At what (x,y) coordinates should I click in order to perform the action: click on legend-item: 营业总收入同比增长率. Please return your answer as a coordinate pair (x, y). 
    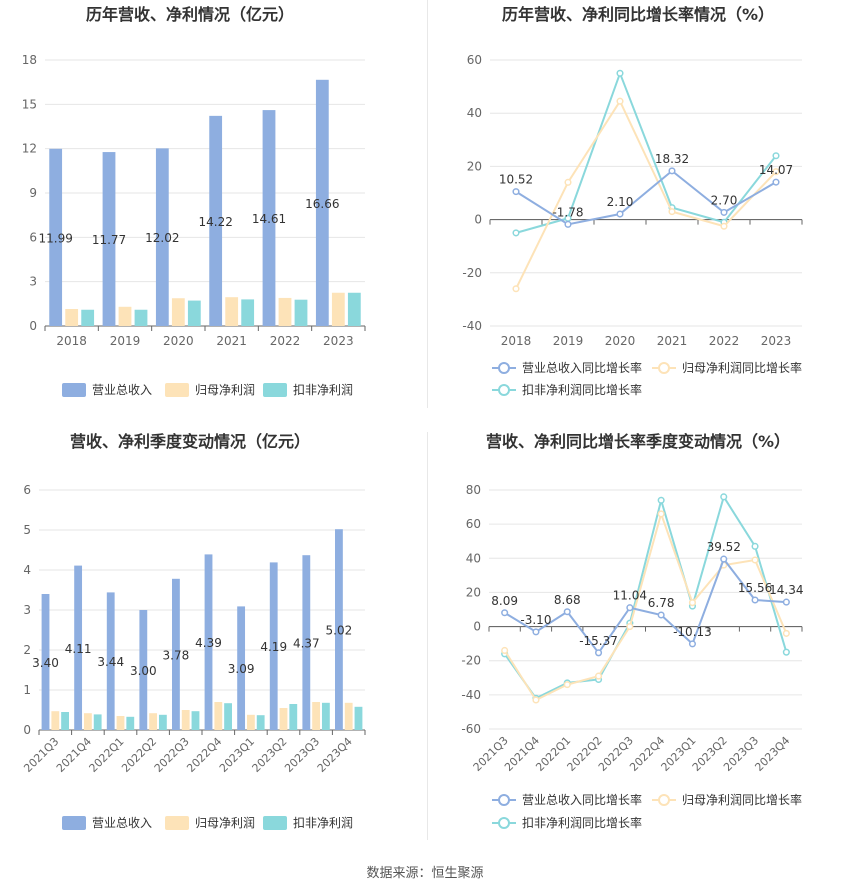
    Looking at the image, I should click on (567, 367).